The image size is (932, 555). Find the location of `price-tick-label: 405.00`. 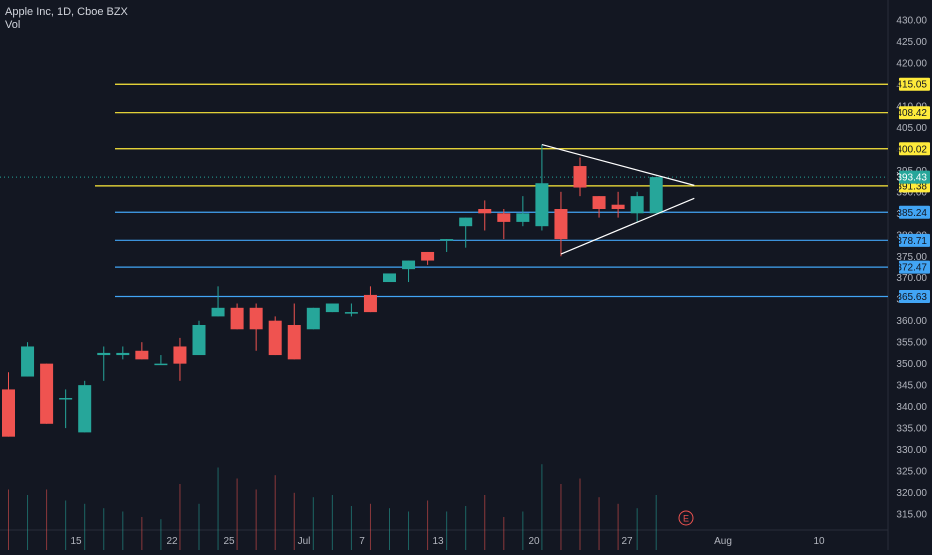

price-tick-label: 405.00 is located at coordinates (911, 128).